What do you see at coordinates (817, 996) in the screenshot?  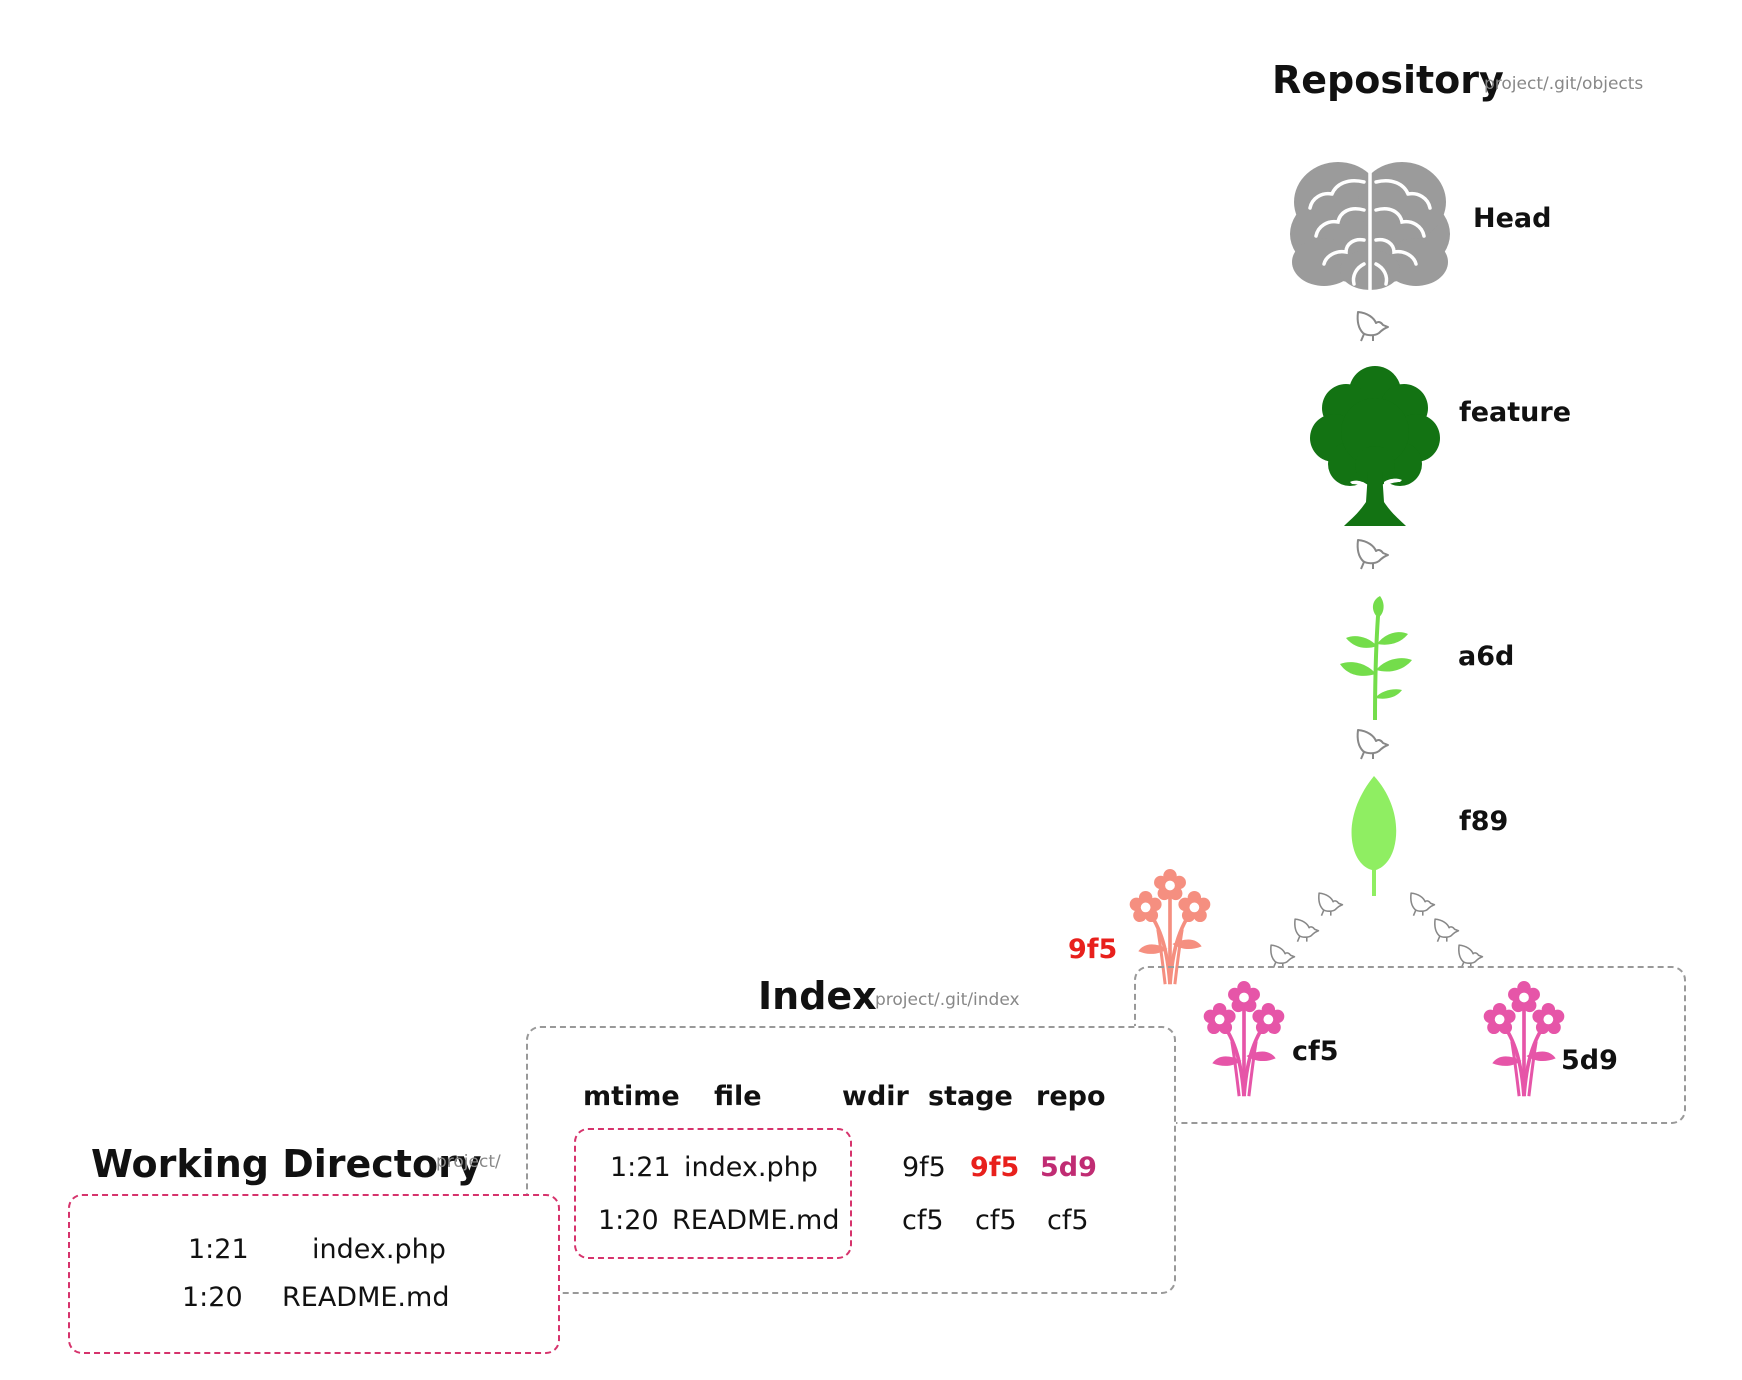 I see `index-title: Index` at bounding box center [817, 996].